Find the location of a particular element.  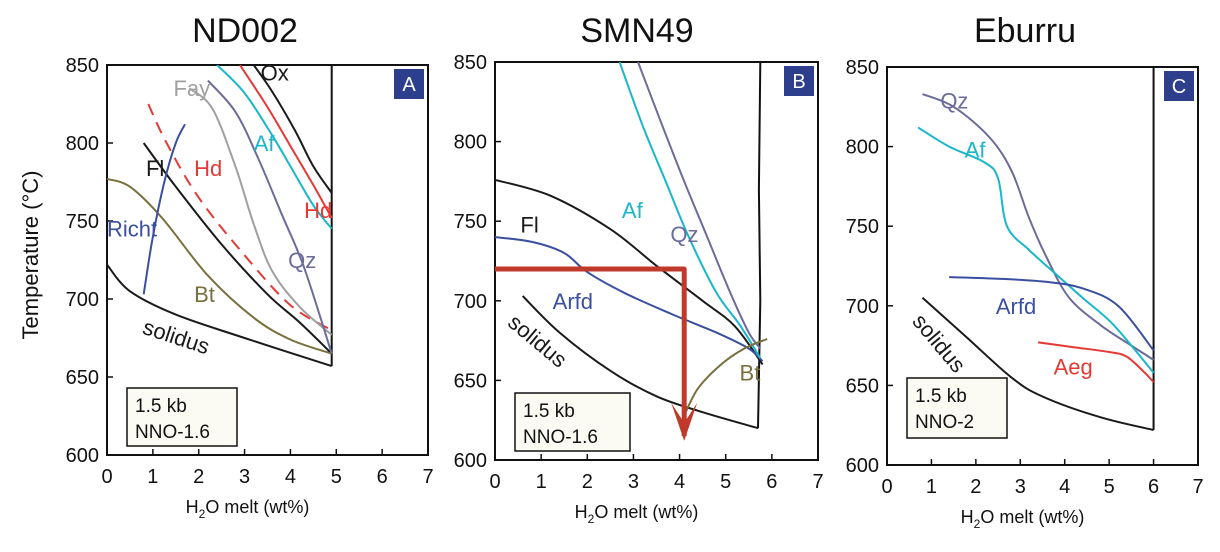

series-line-fay is located at coordinates (260, 211).